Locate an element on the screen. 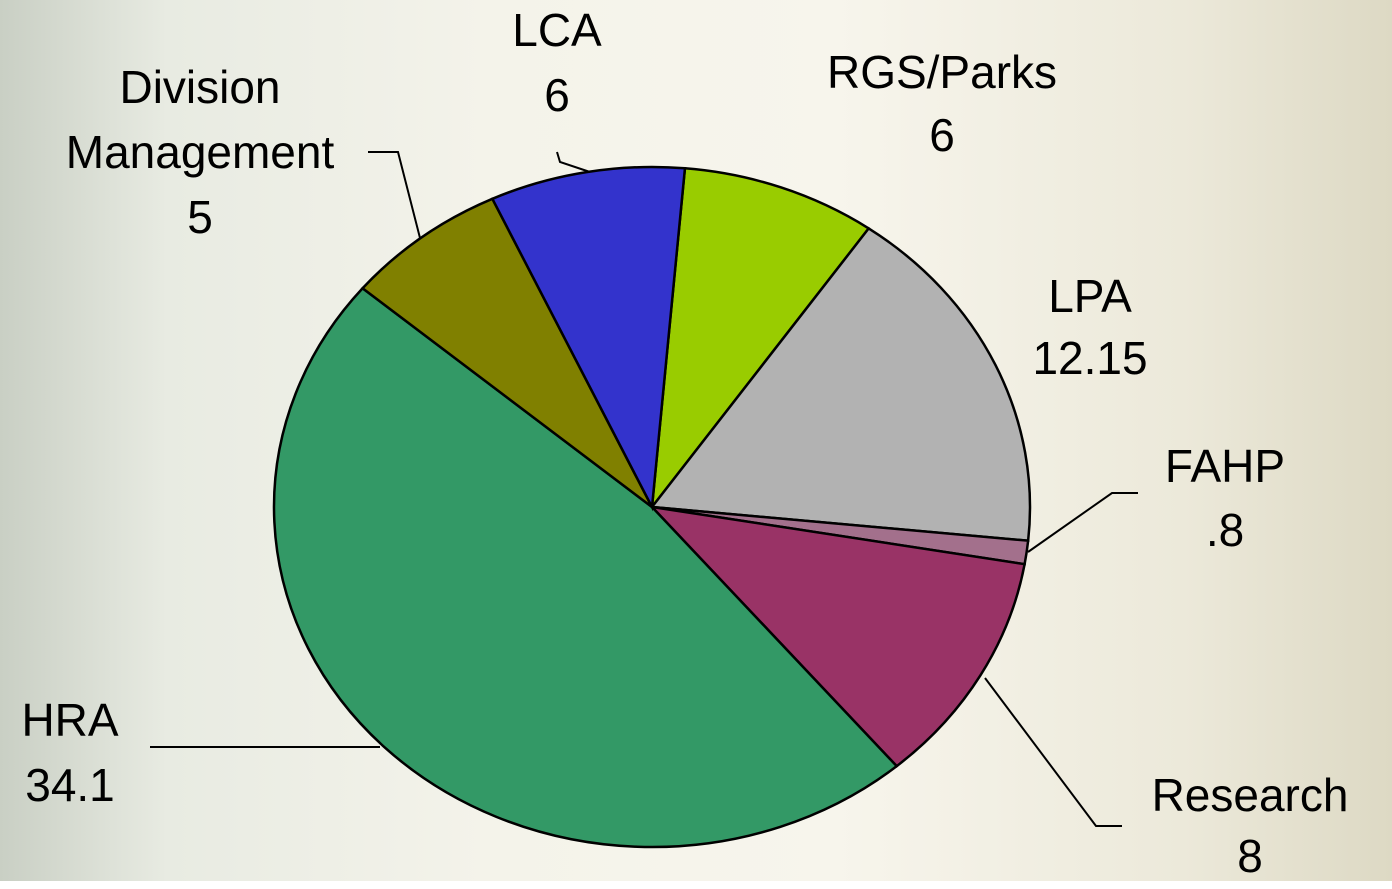  category-label: Research is located at coordinates (1250, 795).